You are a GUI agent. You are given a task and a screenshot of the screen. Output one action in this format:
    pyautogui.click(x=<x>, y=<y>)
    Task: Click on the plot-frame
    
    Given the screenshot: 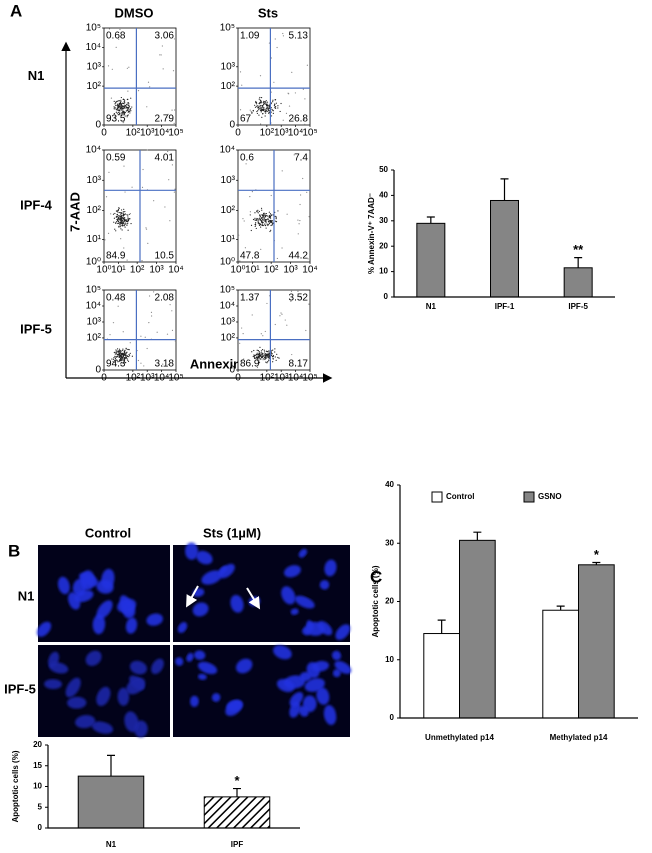 What is the action you would take?
    pyautogui.click(x=140, y=76)
    